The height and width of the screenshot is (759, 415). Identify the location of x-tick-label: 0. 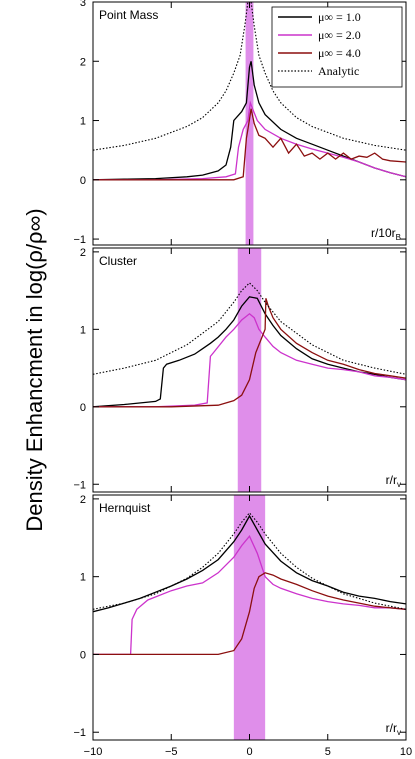
(249, 752).